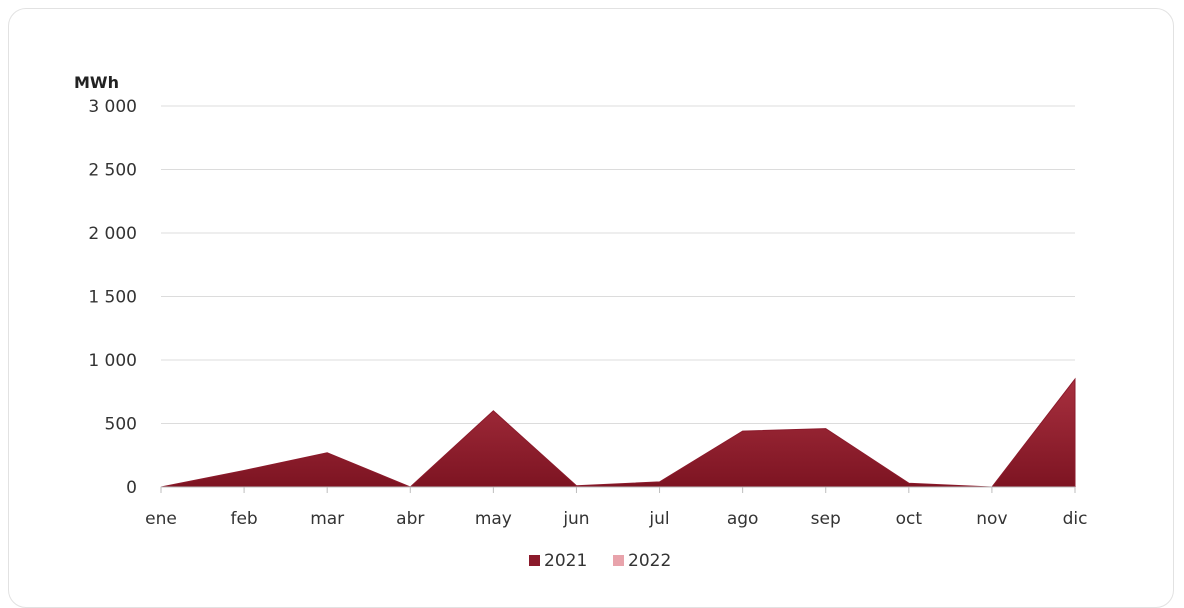  I want to click on y-tick-label: 500, so click(121, 425).